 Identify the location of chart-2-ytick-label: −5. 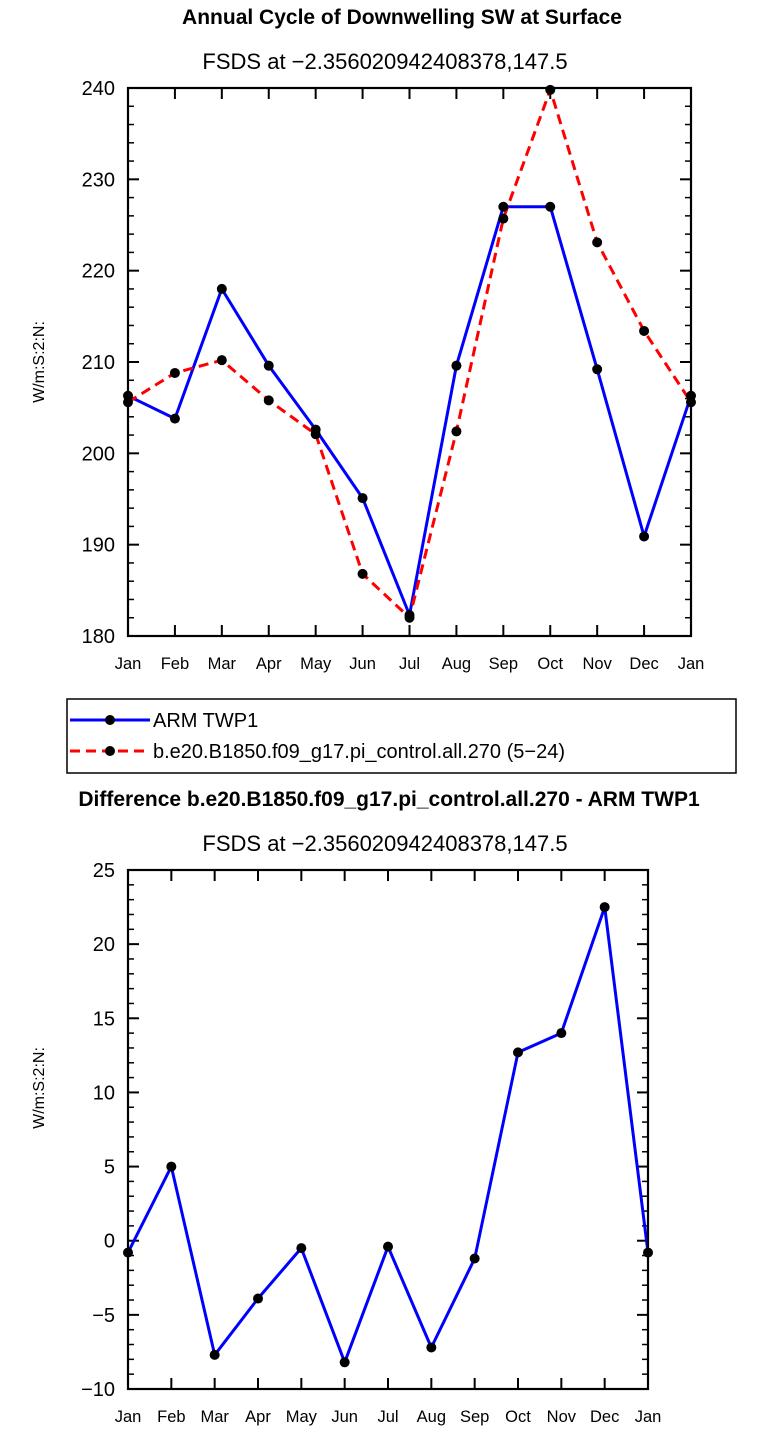
(103, 1316).